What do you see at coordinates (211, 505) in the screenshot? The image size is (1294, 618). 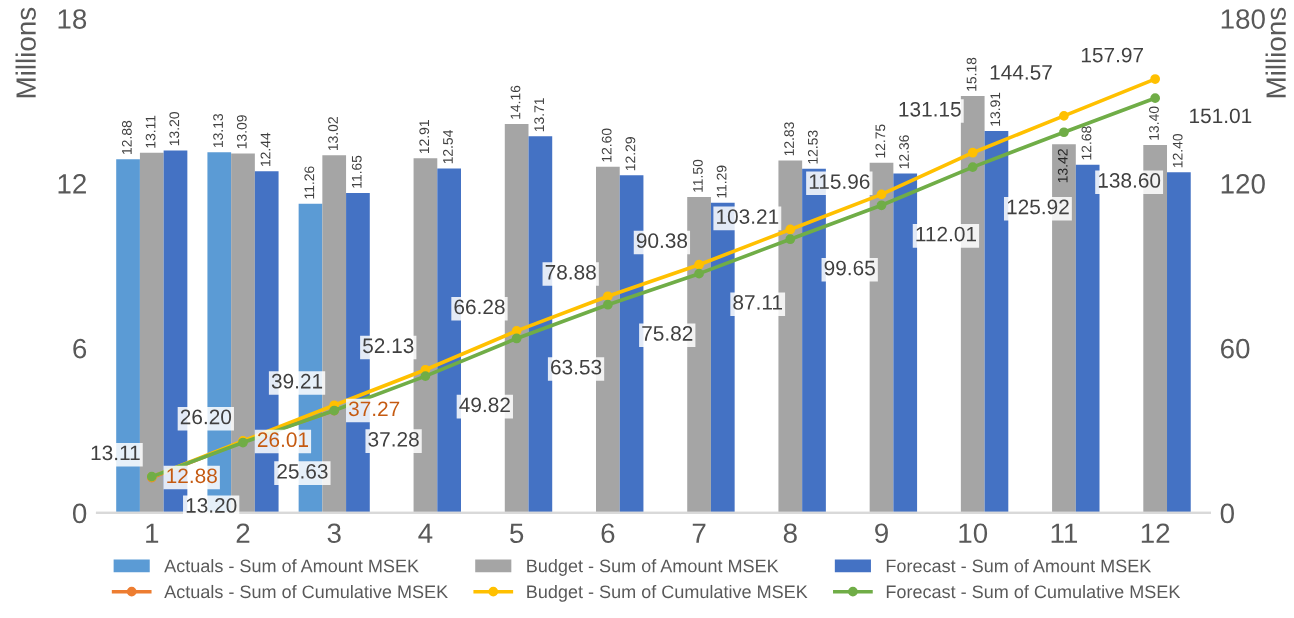 I see `data-label: 13.20` at bounding box center [211, 505].